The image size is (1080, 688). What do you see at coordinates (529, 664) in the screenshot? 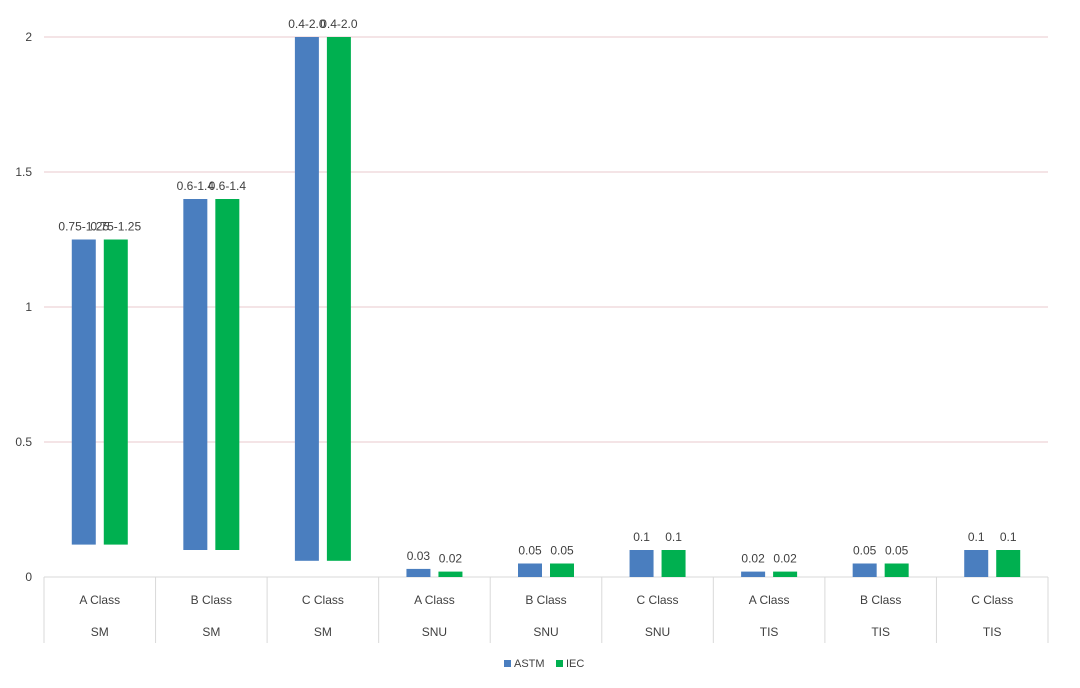
I see `legend-label: ASTM` at bounding box center [529, 664].